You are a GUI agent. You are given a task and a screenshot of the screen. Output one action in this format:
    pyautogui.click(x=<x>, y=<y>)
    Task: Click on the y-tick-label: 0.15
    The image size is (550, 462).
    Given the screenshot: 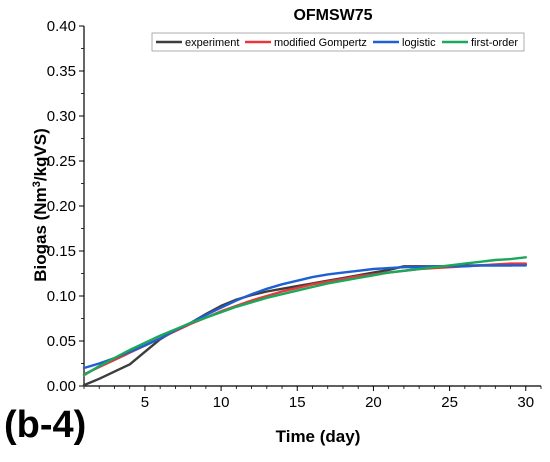 What is the action you would take?
    pyautogui.click(x=61, y=251)
    